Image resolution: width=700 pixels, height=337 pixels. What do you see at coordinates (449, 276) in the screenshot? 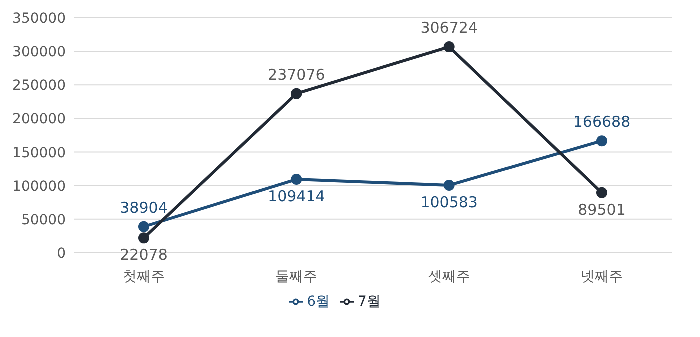
I see `x-tick-label: 셋째주` at bounding box center [449, 276].